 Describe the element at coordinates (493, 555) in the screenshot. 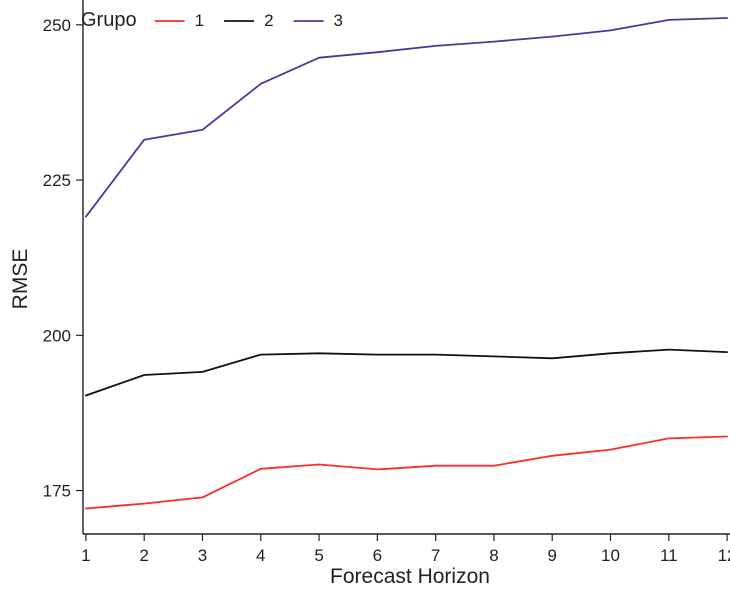

I see `x-tick-label: 8` at that location.